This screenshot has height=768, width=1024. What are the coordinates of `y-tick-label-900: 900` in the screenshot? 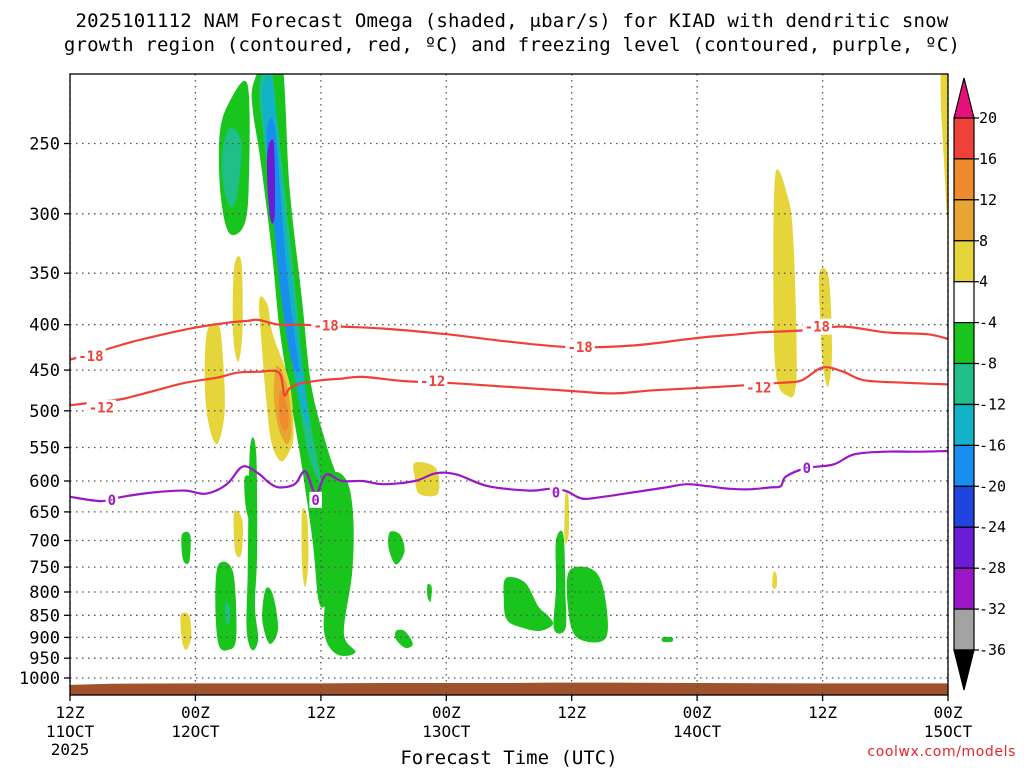 It's located at (44, 638).